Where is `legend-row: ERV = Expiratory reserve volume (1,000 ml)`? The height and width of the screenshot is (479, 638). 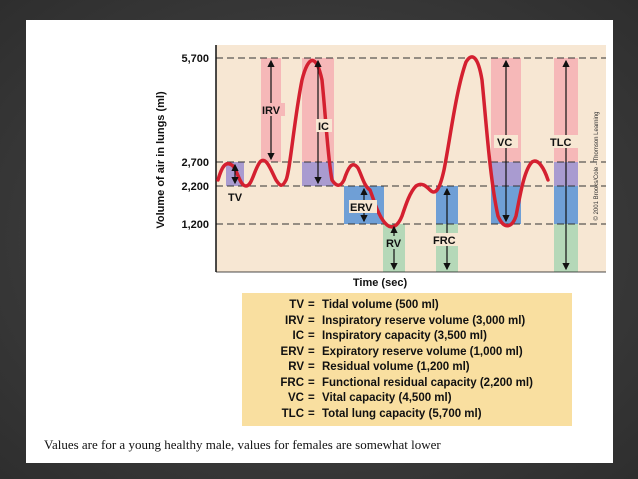
legend-row: ERV = Expiratory reserve volume (1,000 ml) is located at coordinates (407, 353).